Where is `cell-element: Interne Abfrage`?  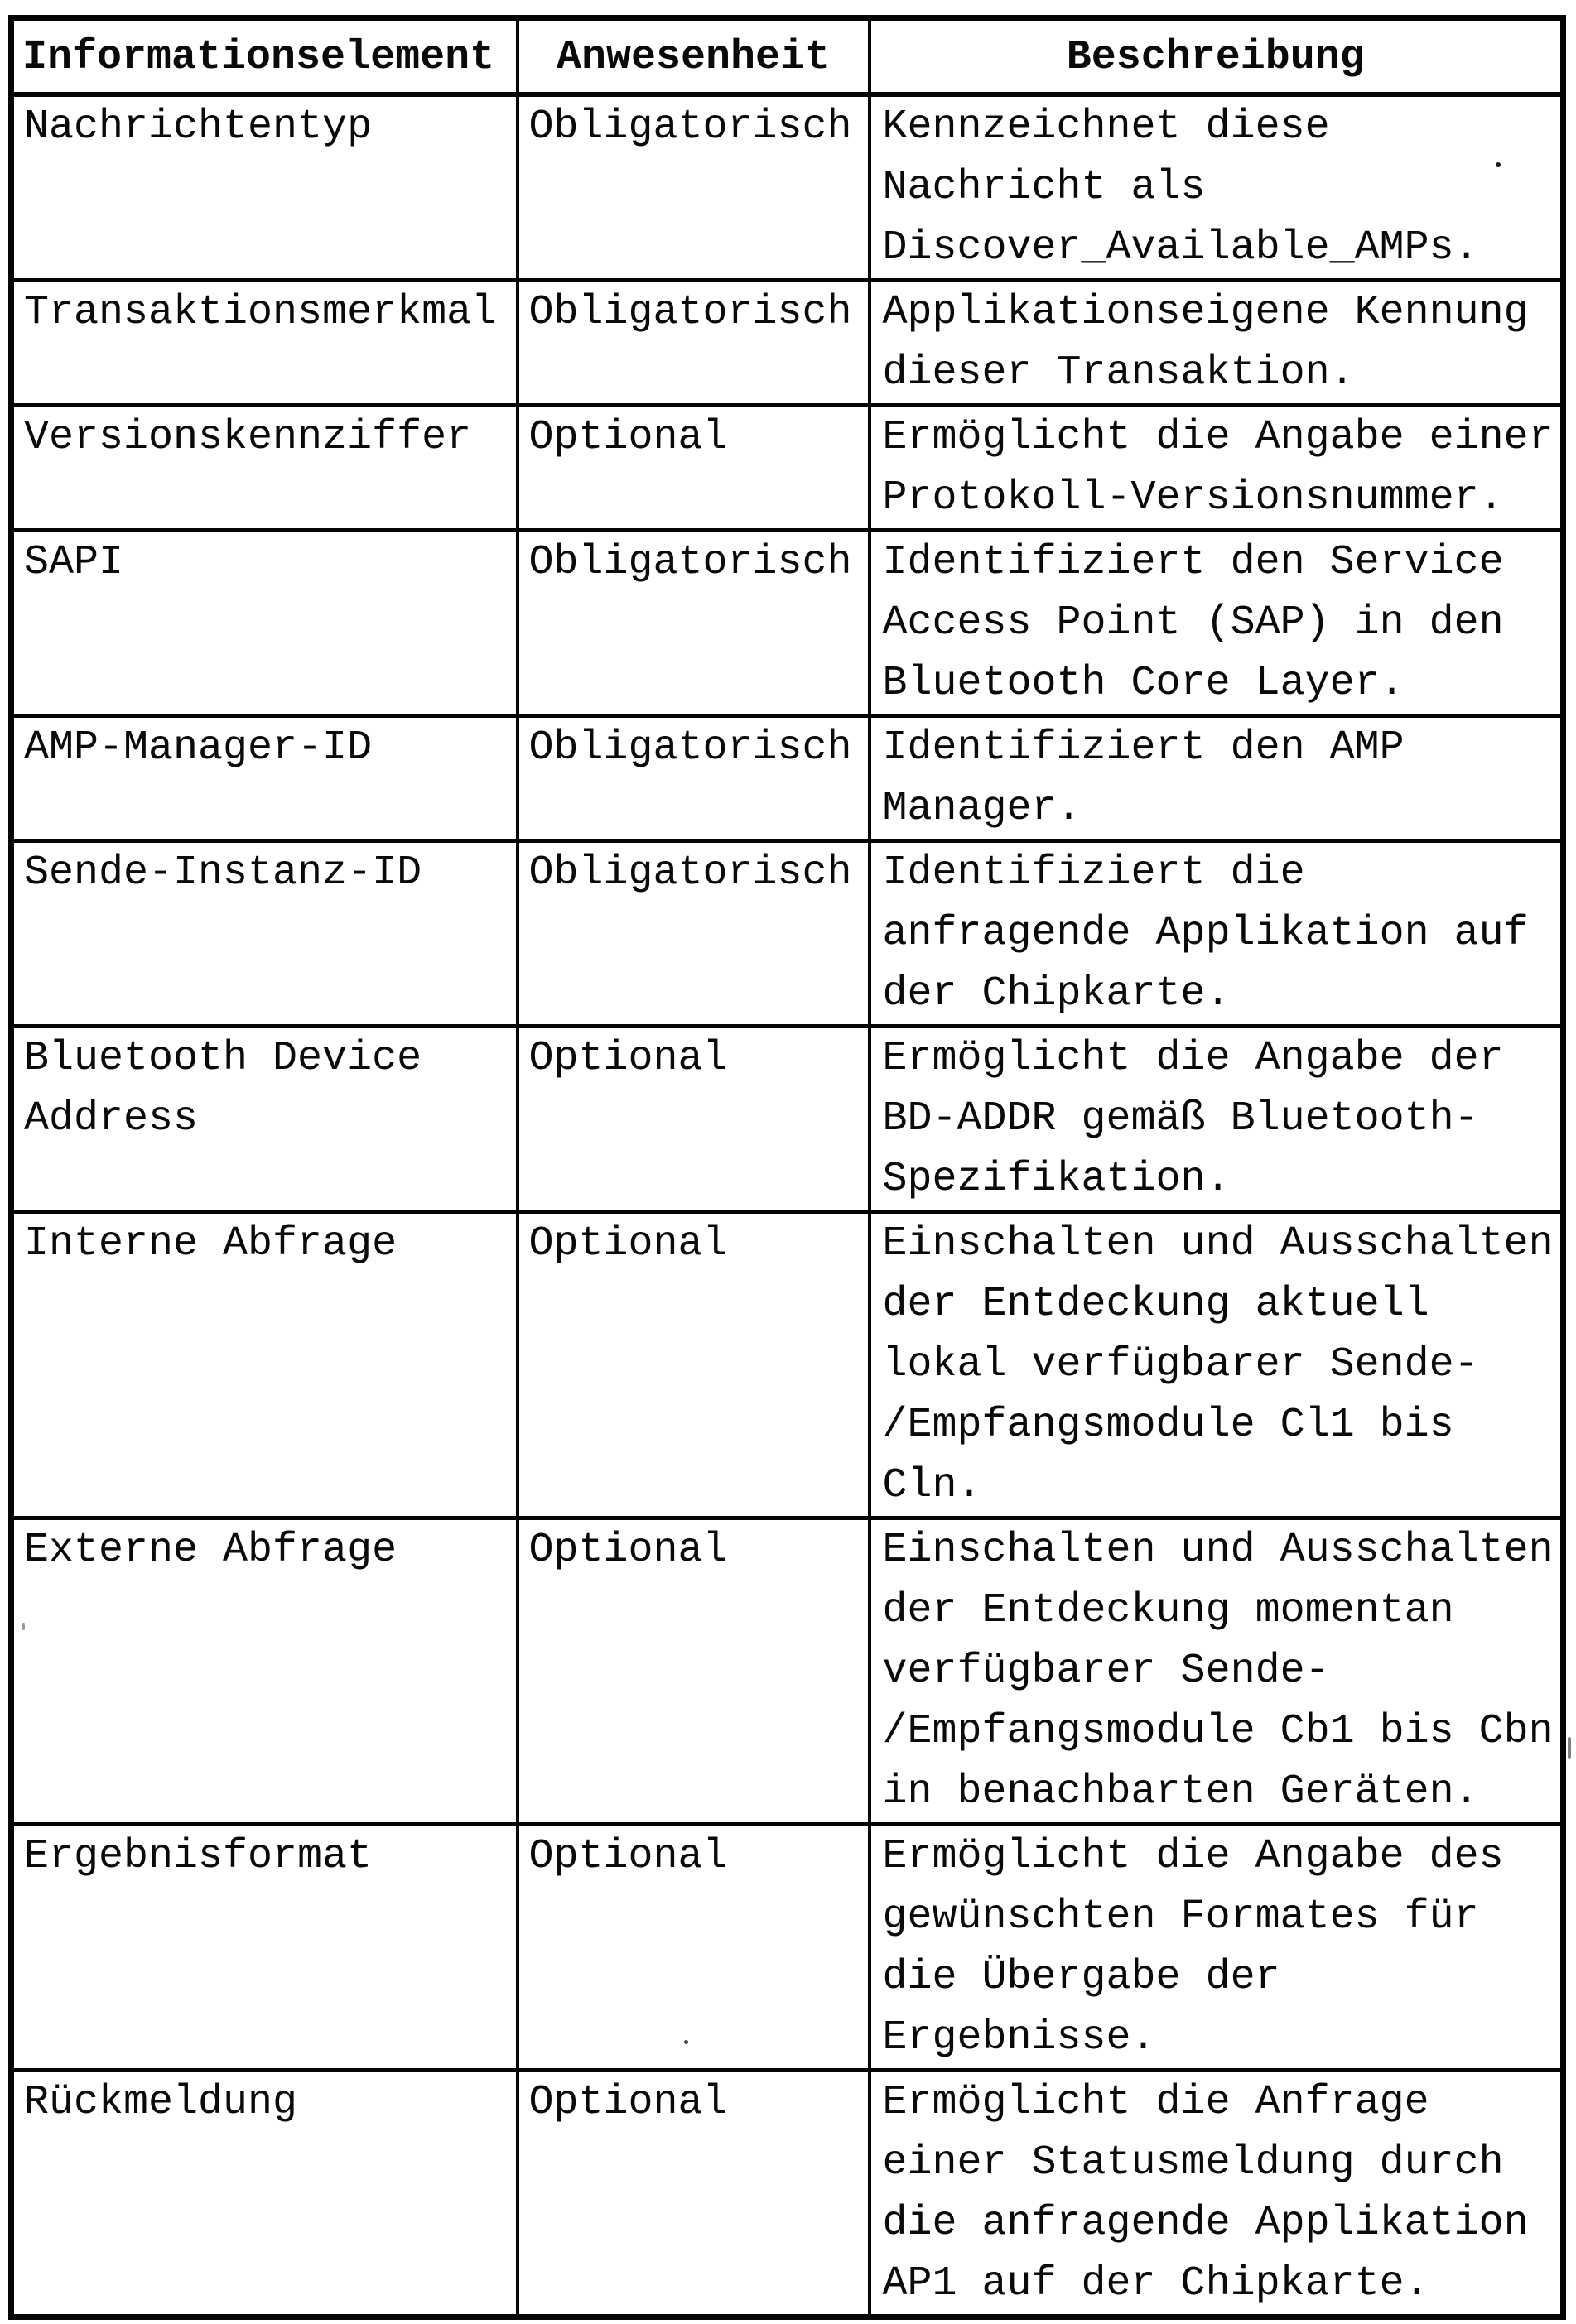 cell-element: Interne Abfrage is located at coordinates (264, 1365).